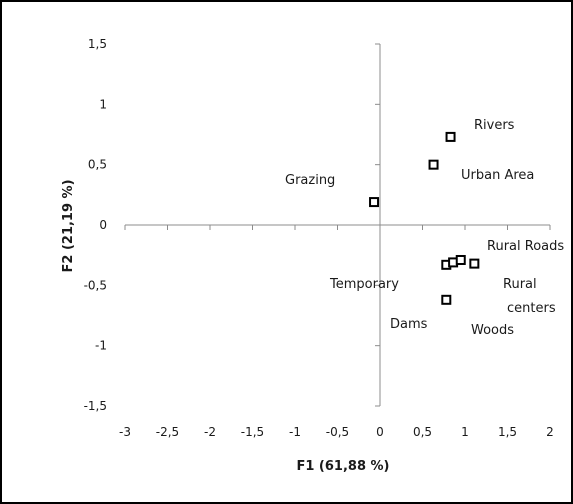 Image resolution: width=573 pixels, height=504 pixels. What do you see at coordinates (494, 125) in the screenshot?
I see `point-label: Rivers` at bounding box center [494, 125].